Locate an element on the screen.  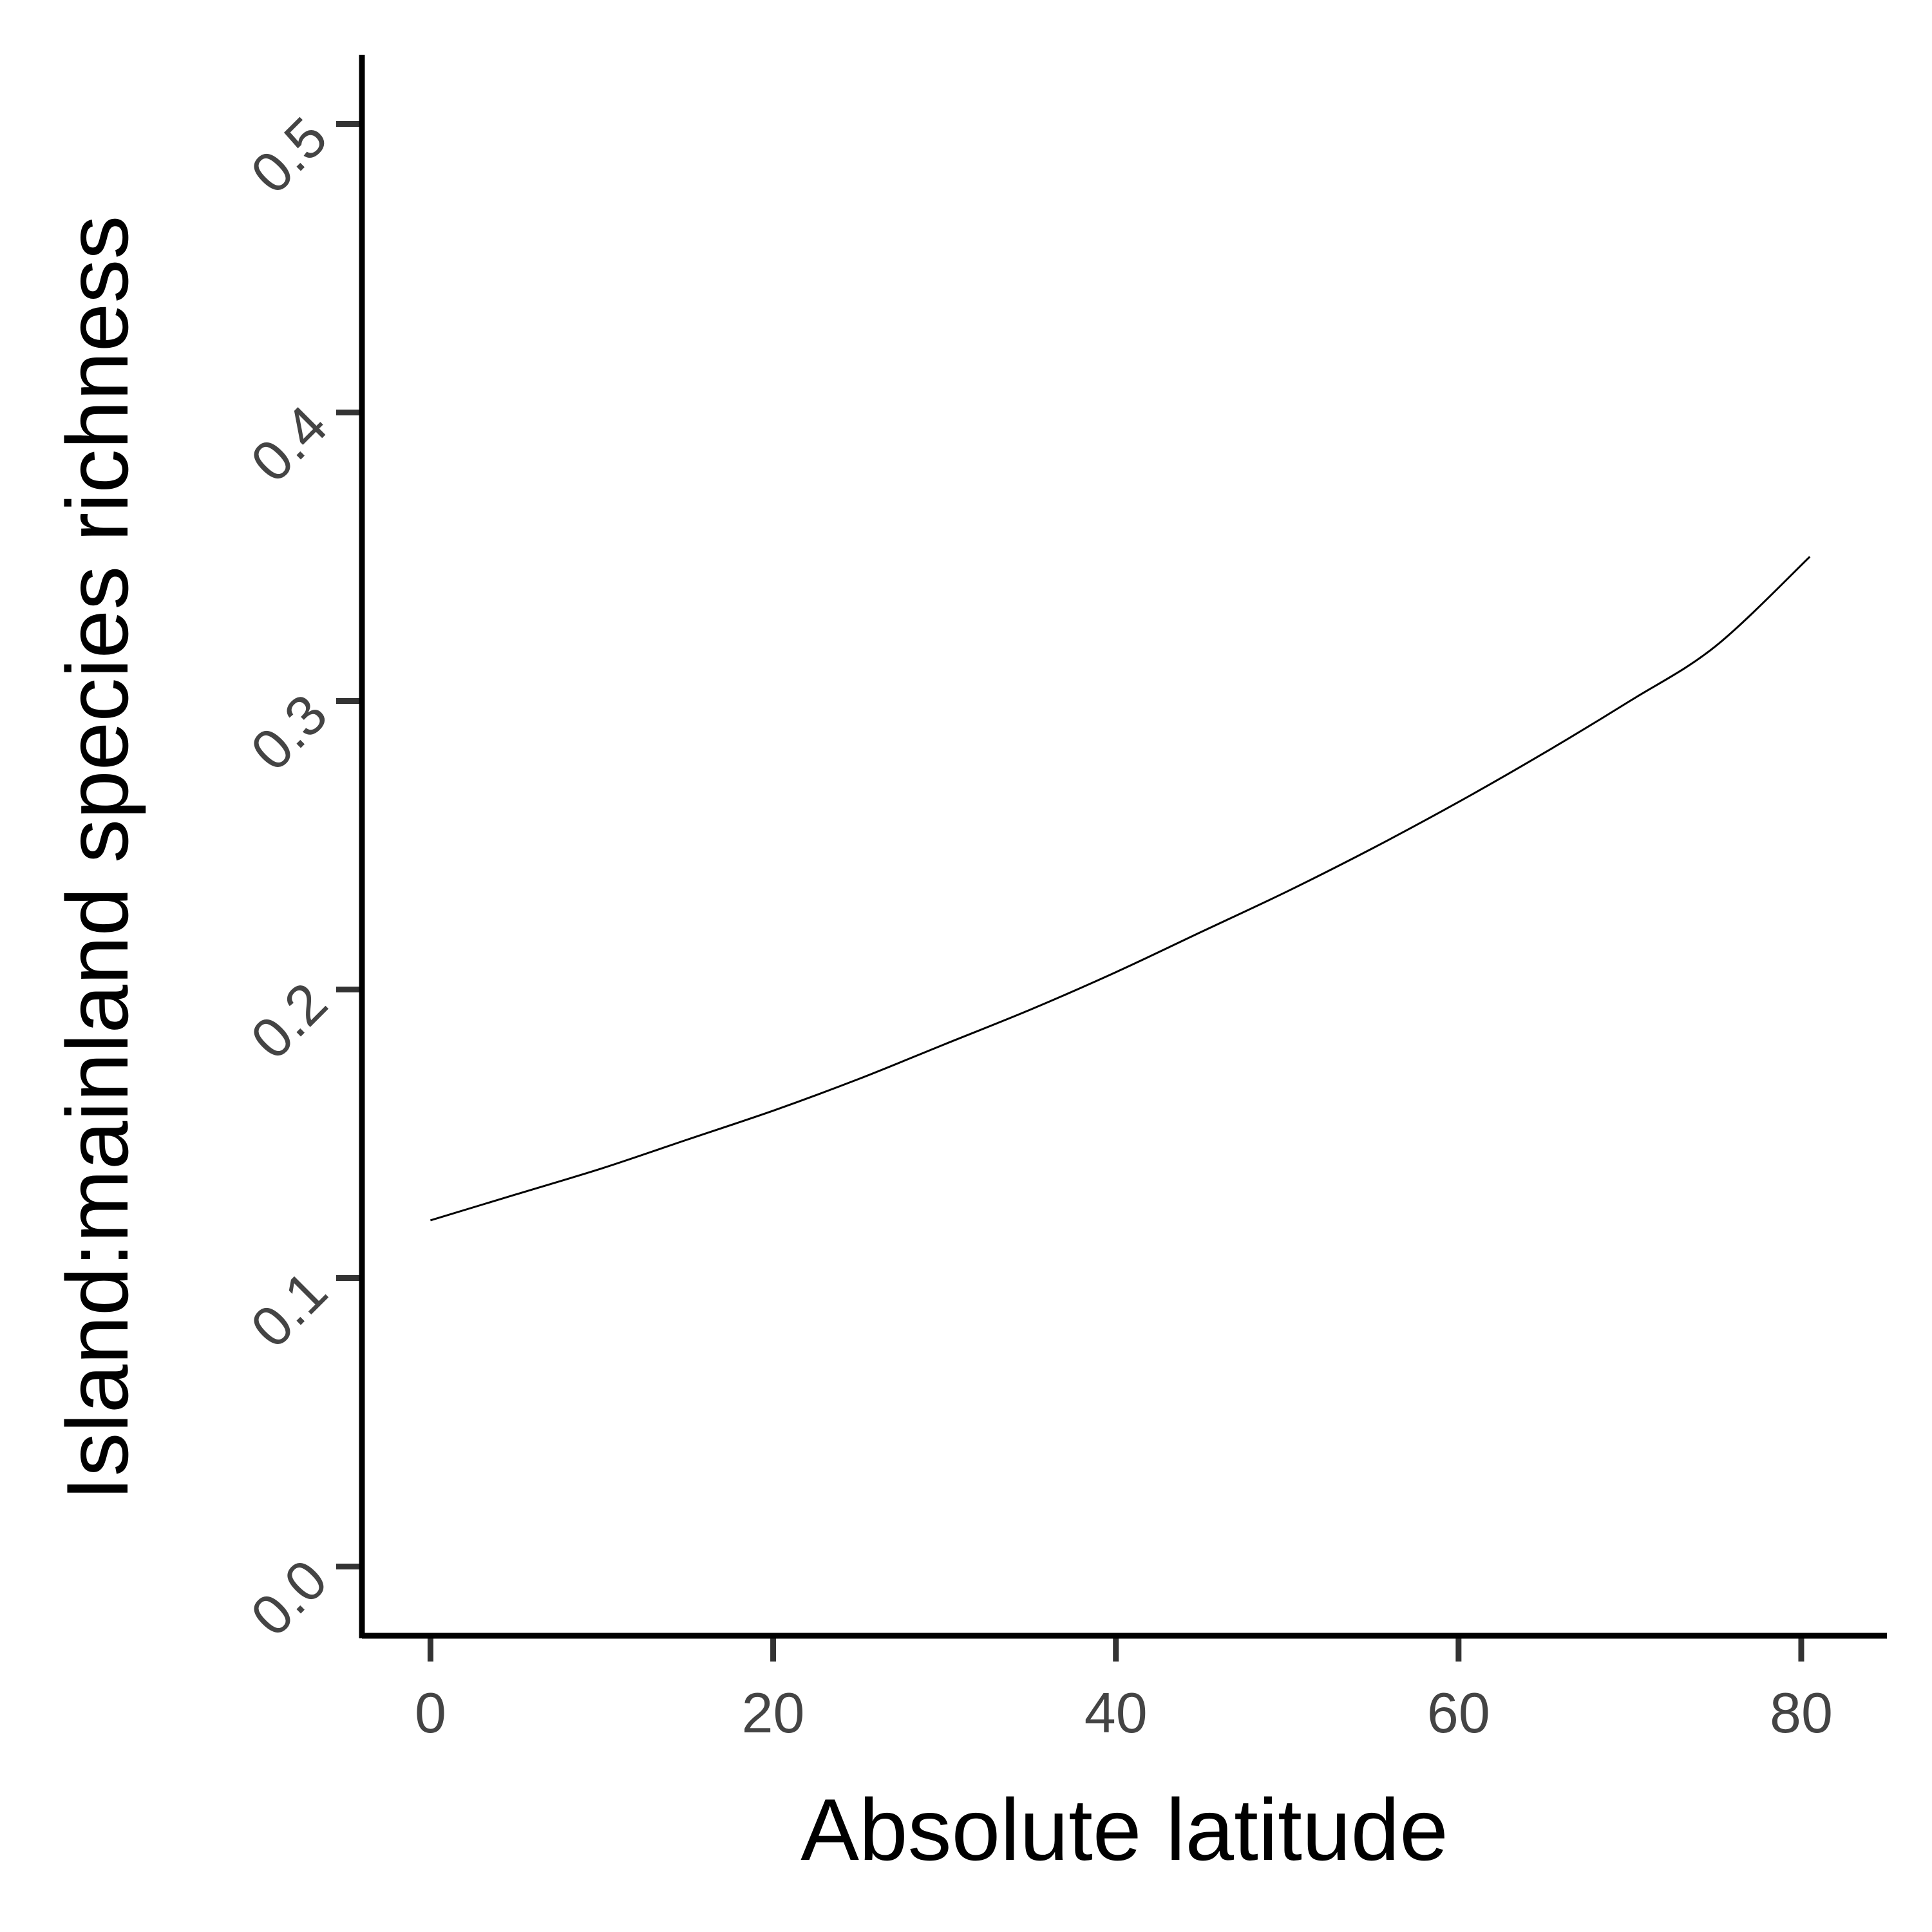
y-tick-label: 0.1 is located at coordinates (288, 1309).